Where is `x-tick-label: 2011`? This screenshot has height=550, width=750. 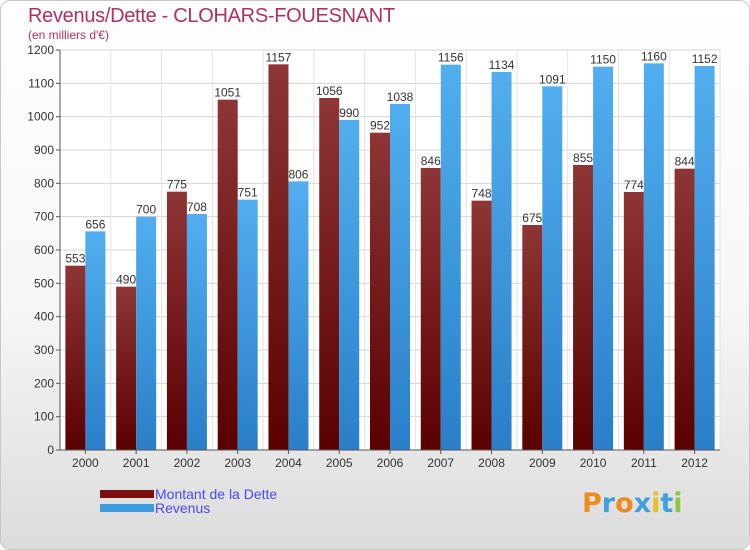 x-tick-label: 2011 is located at coordinates (644, 463).